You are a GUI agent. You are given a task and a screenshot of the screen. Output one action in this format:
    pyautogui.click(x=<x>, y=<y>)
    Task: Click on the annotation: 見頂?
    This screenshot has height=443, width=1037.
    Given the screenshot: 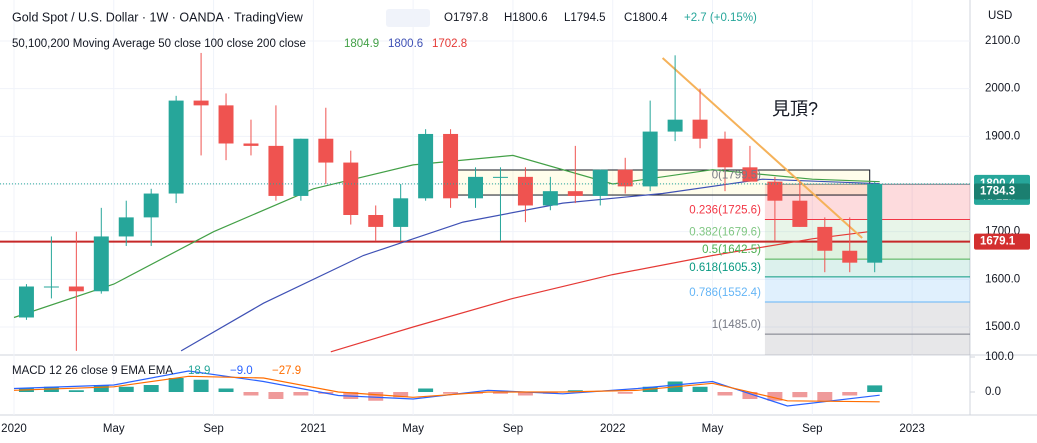 What is the action you would take?
    pyautogui.click(x=795, y=109)
    